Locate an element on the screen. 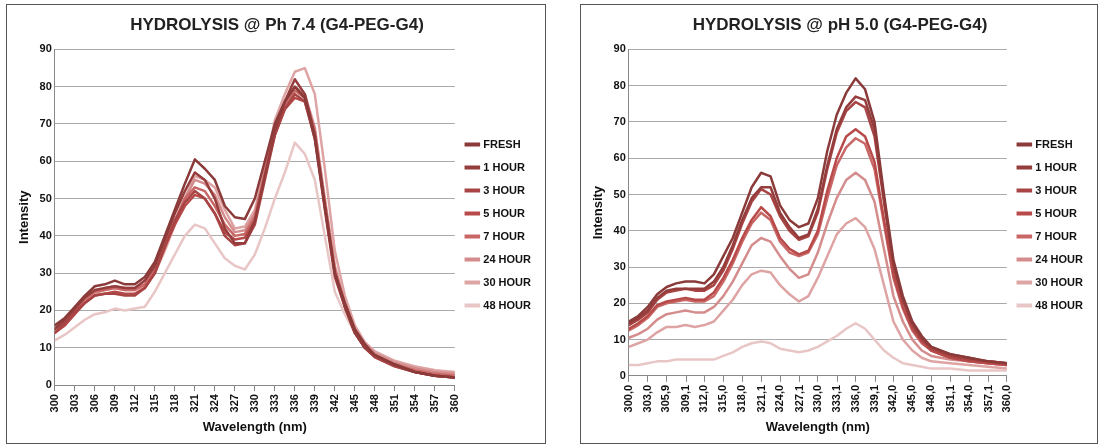 The image size is (1099, 448). x-tick-label: 339 is located at coordinates (313, 403).